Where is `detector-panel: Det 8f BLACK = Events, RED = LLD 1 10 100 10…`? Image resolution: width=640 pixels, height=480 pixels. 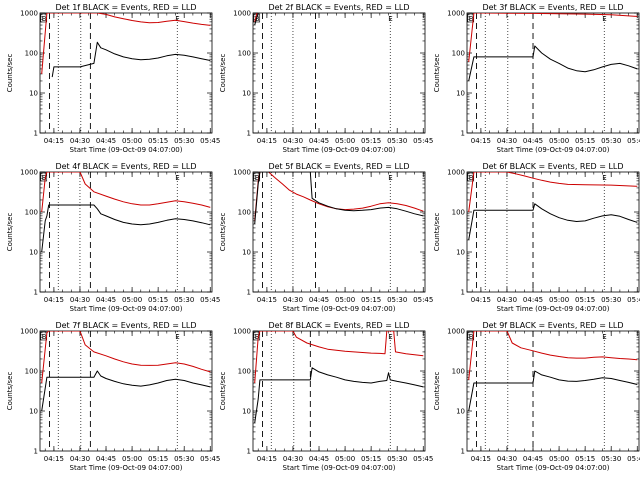 detector-panel: Det 8f BLACK = Events, RED = LLD 1 10 100 10… is located at coordinates (326, 396).